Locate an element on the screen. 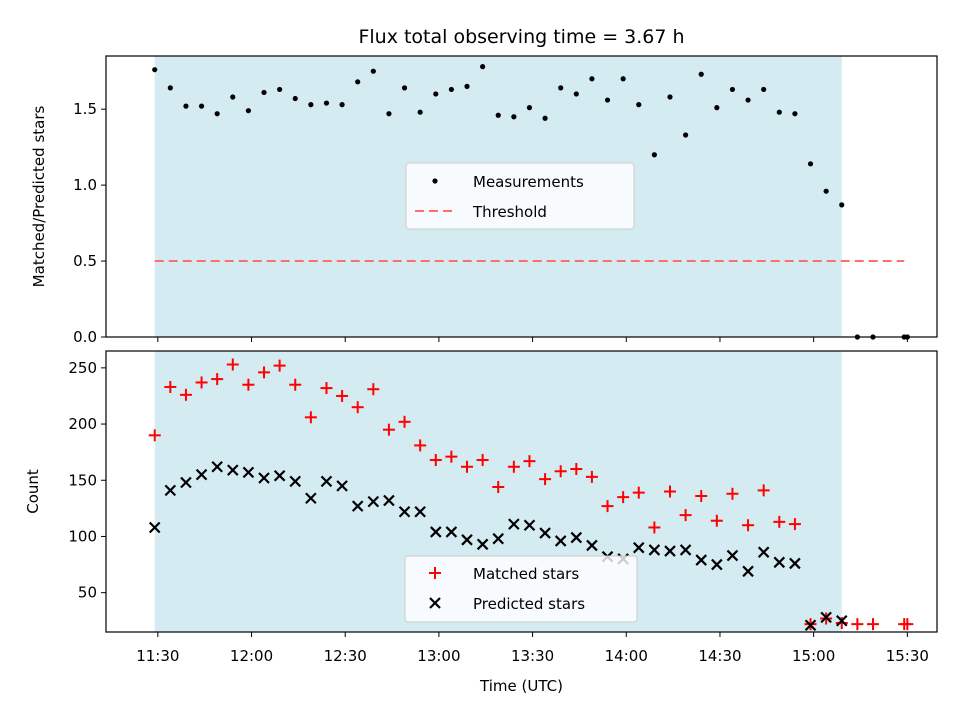 The width and height of the screenshot is (960, 720). top-y-tick-label-1: 0.5 is located at coordinates (85, 261).